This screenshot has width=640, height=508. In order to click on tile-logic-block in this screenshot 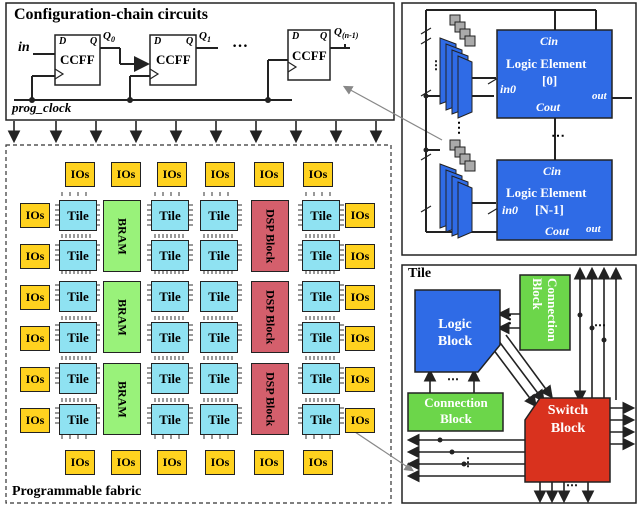, I will do `click(457, 331)`.